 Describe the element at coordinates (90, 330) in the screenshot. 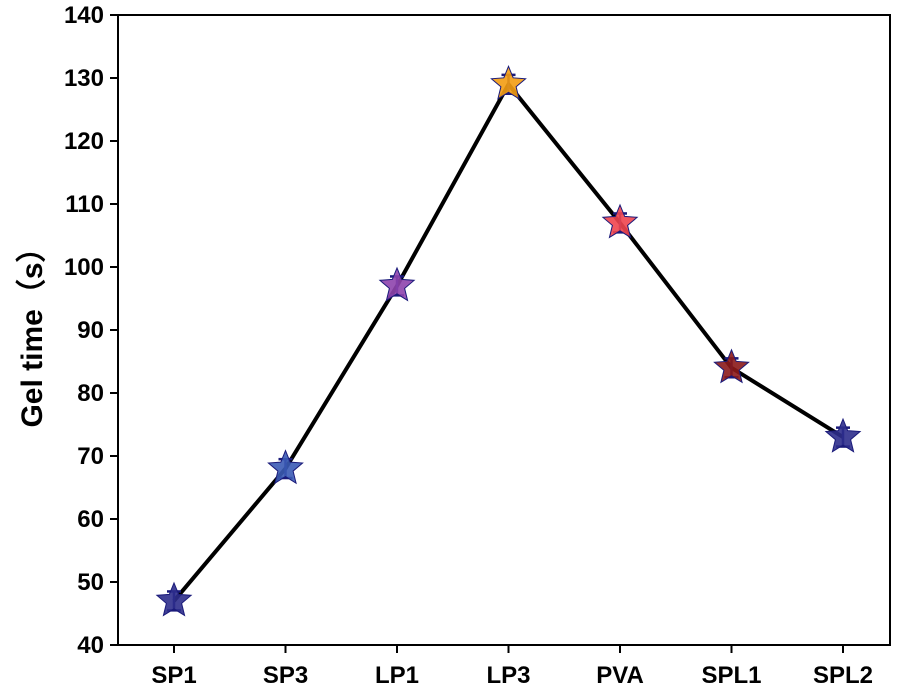

I see `y-tick-label: 90` at that location.